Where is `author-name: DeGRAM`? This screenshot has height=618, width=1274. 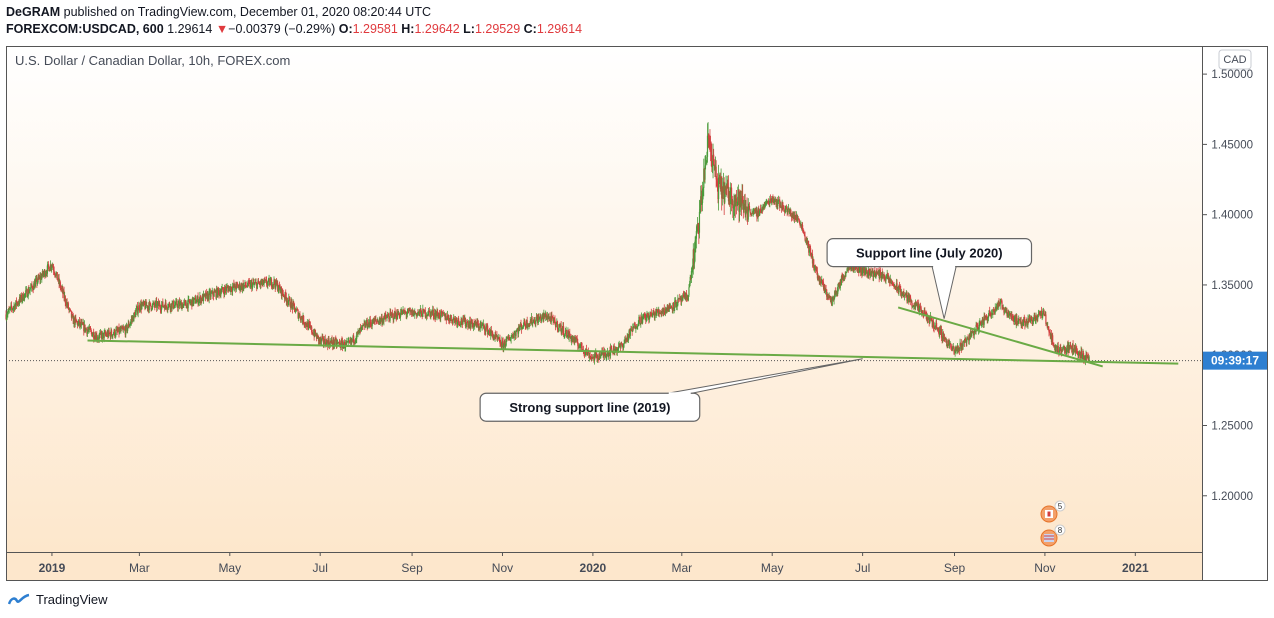 author-name: DeGRAM is located at coordinates (33, 12).